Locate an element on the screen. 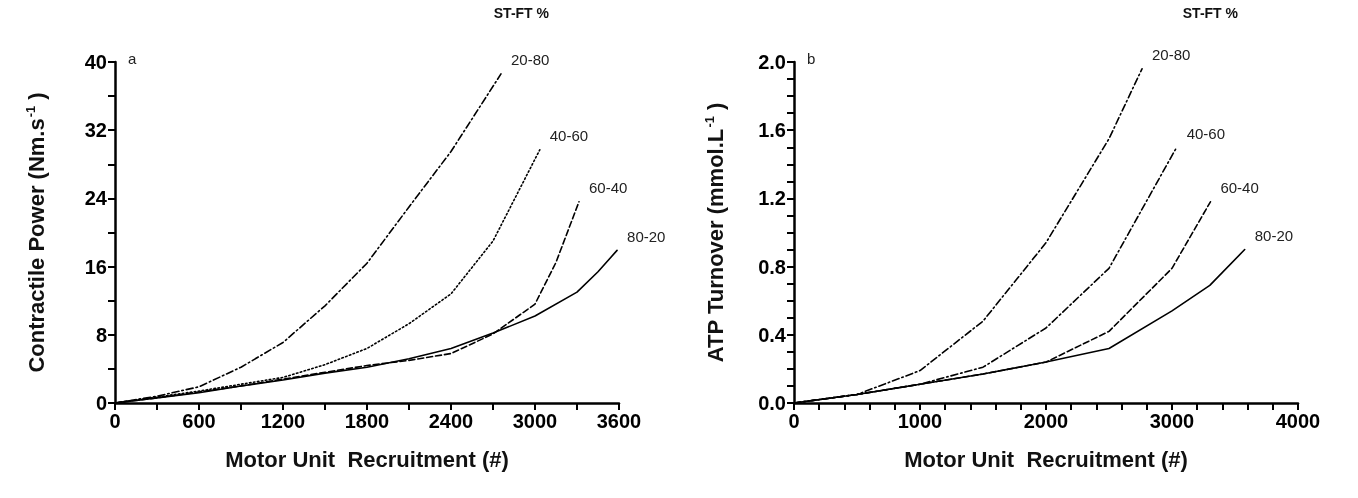 The image size is (1358, 498). y-tick-label: 40 is located at coordinates (95, 62).